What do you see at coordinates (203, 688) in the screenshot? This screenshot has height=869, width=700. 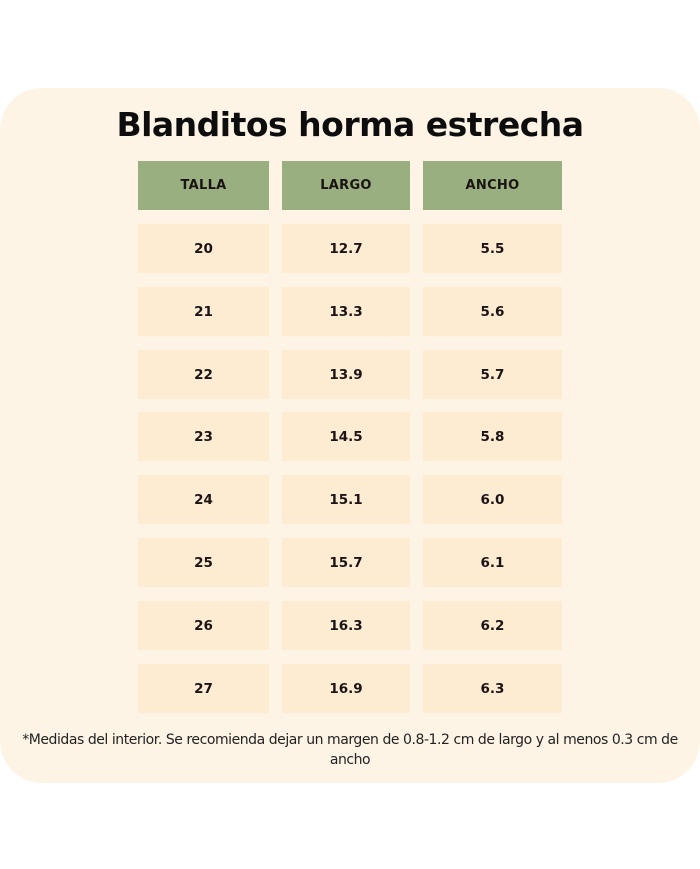 I see `table-cell-talla: 27` at bounding box center [203, 688].